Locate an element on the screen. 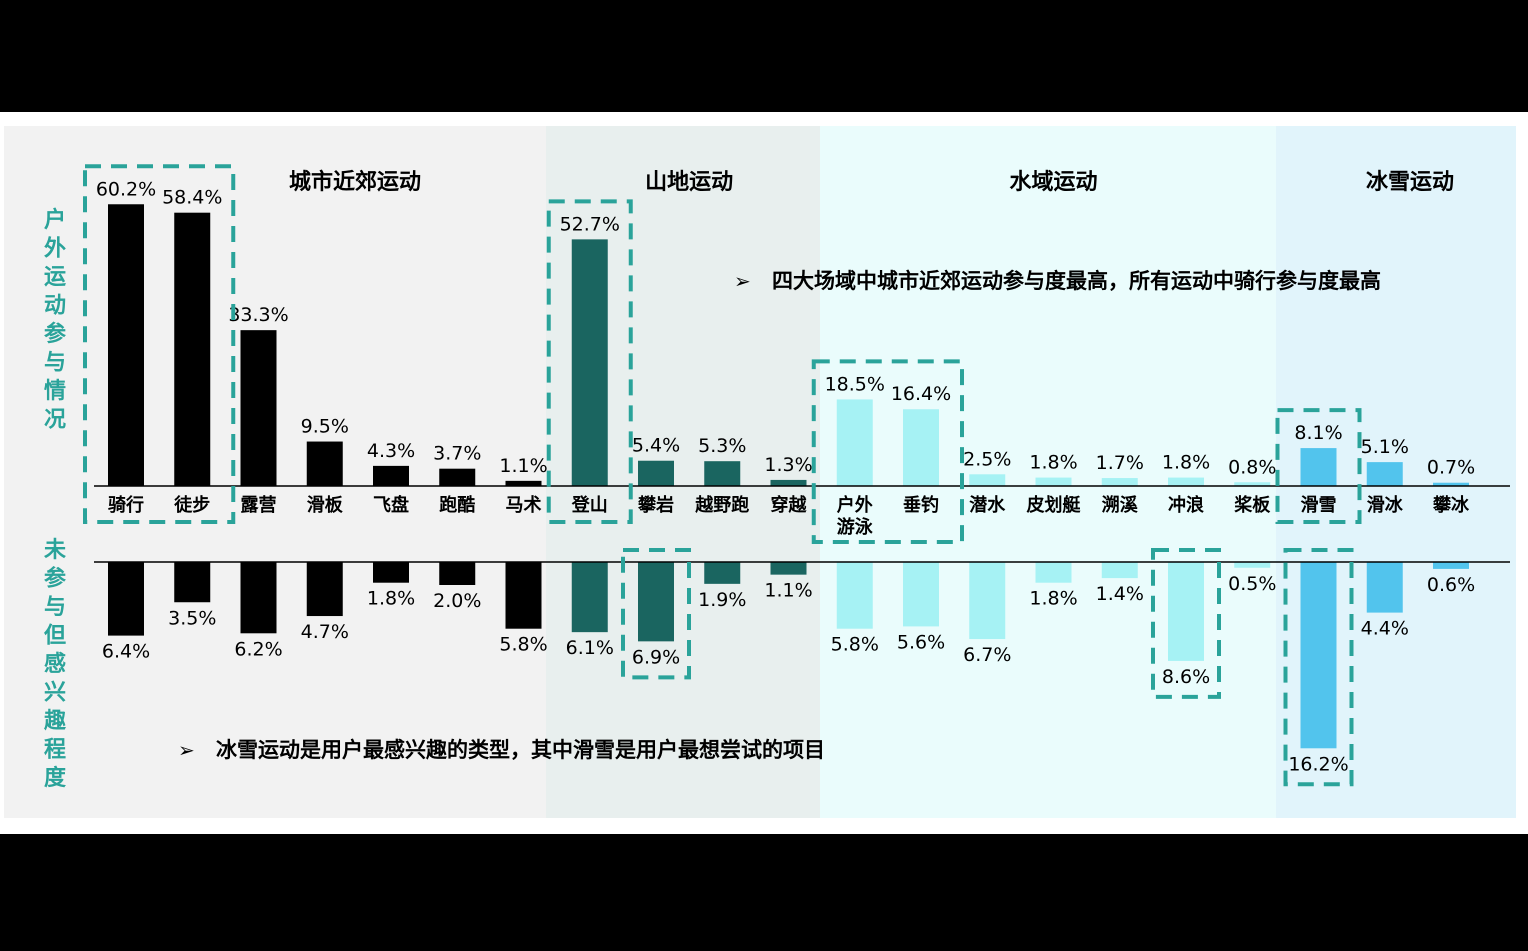  value-bottom-19: 4.4% is located at coordinates (1385, 629).